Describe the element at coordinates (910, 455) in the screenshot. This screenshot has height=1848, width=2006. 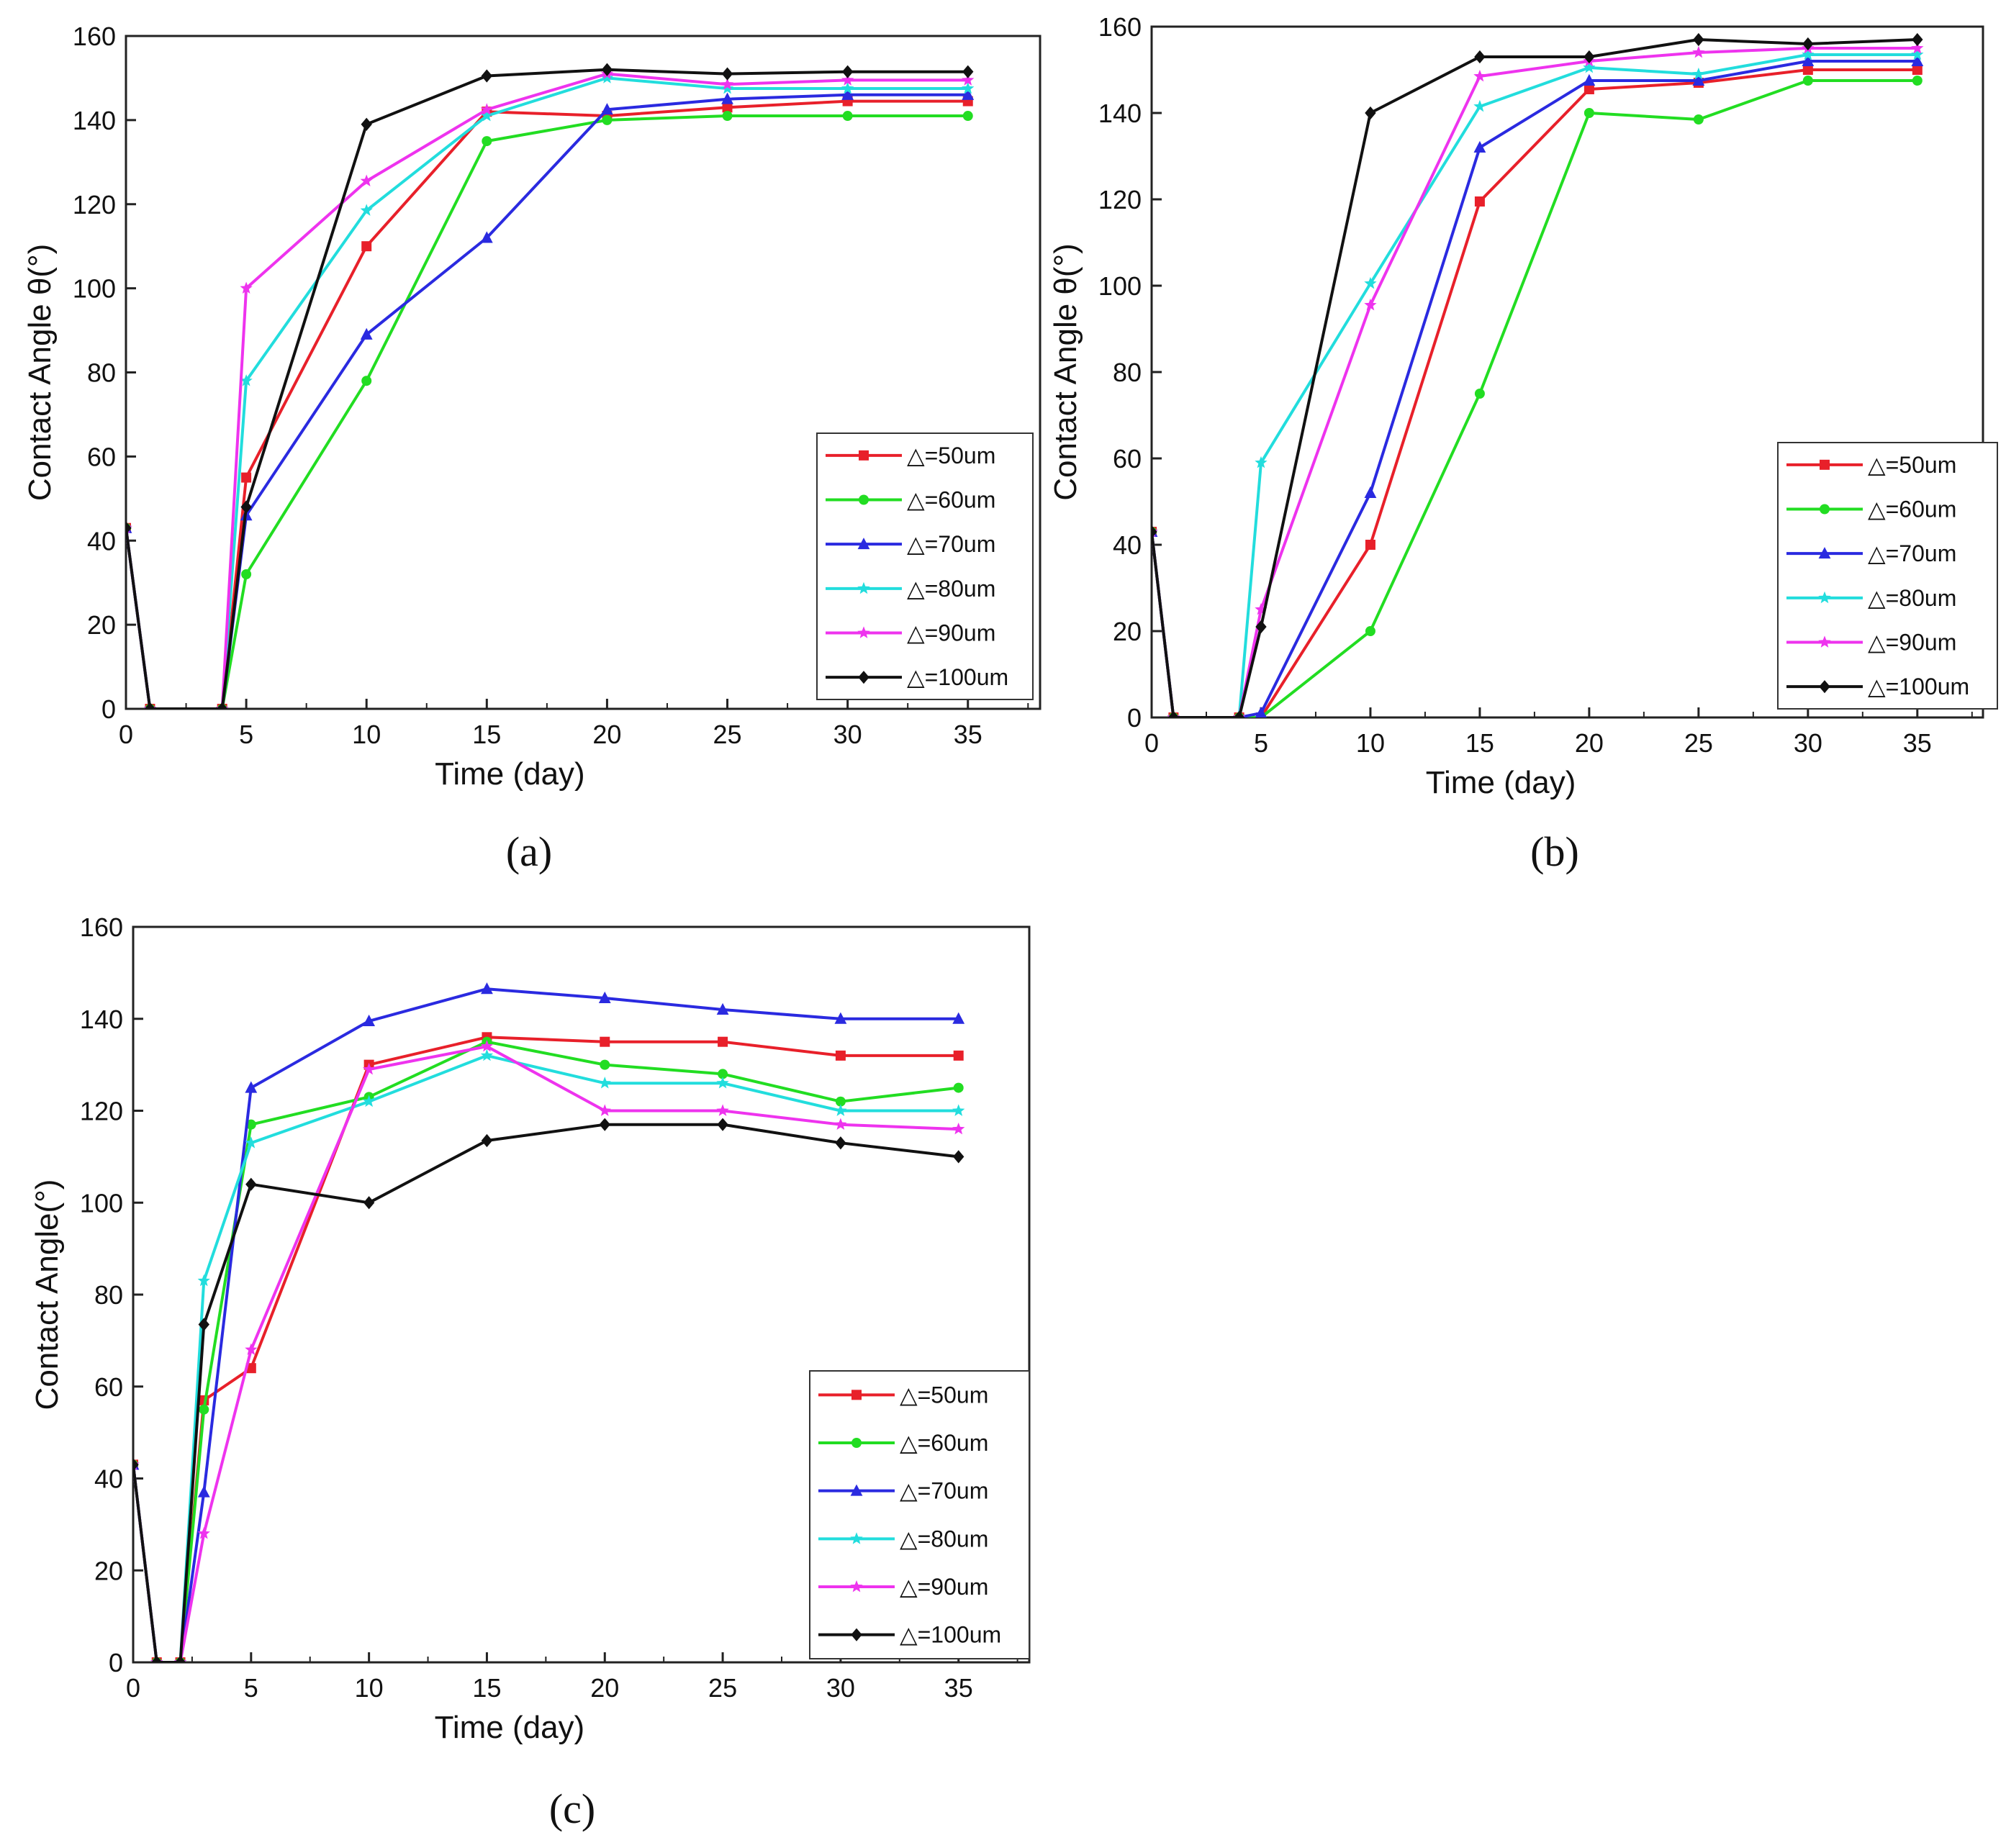
I see `legend-item: △=50um` at that location.